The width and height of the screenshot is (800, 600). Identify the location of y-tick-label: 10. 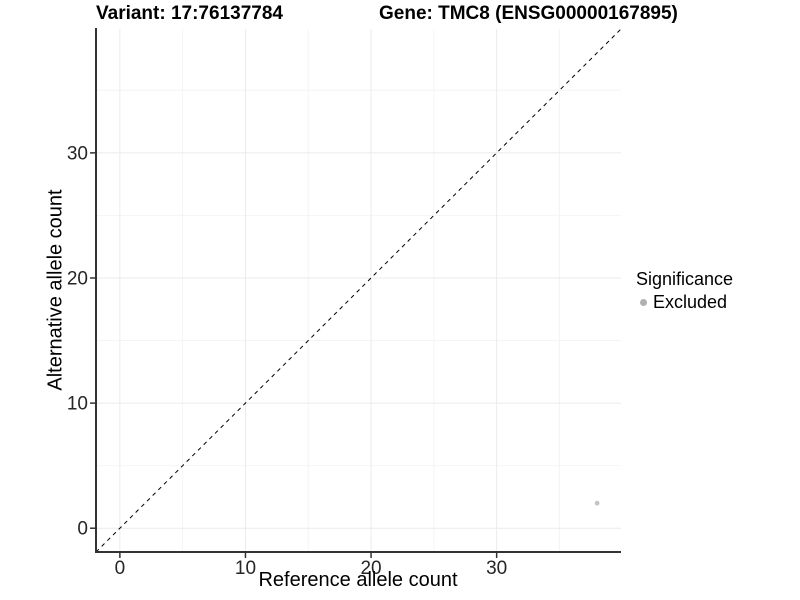
(77, 404).